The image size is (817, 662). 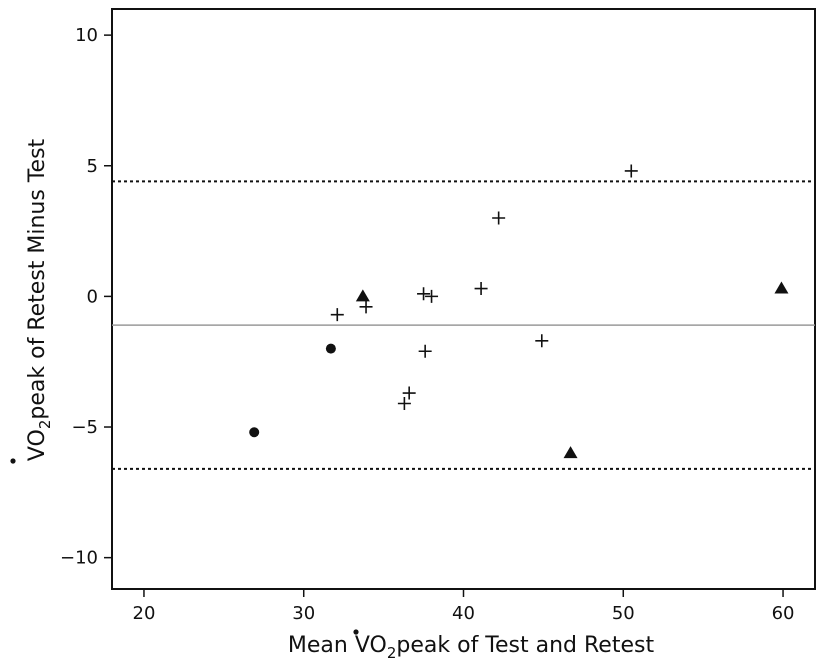 I want to click on x-axis-title-subscript: 2, so click(x=392, y=653).